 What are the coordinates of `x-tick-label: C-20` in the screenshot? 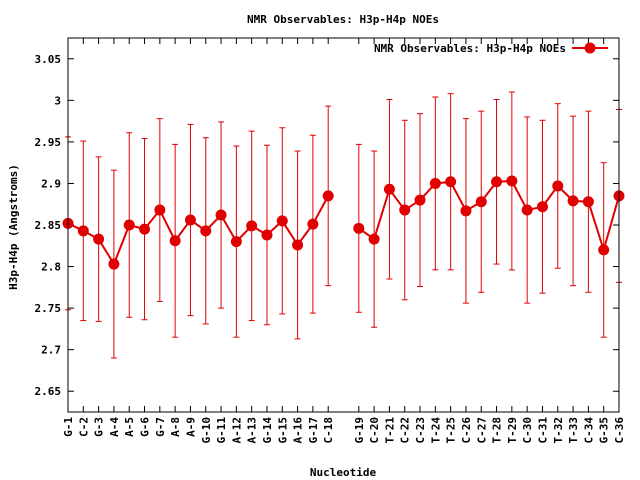 It's located at (374, 430).